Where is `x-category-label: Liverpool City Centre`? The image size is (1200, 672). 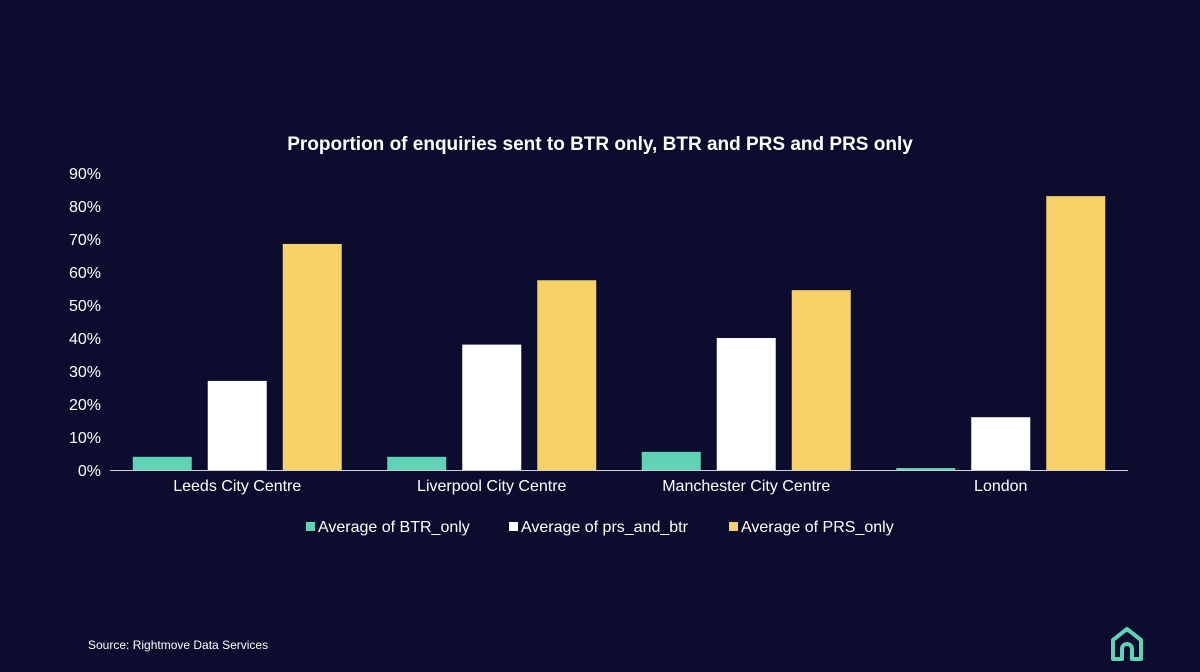 x-category-label: Liverpool City Centre is located at coordinates (492, 486).